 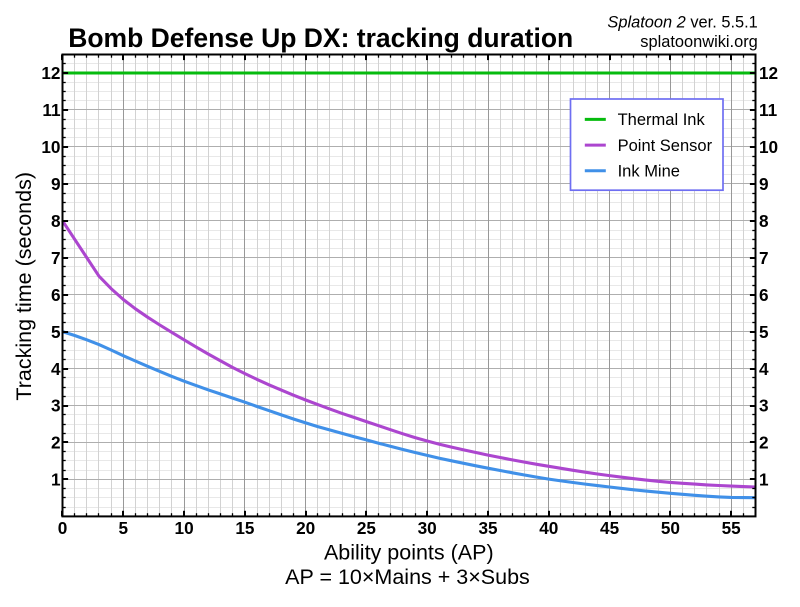 I want to click on svg-text: Ability points (AP), so click(x=409, y=552).